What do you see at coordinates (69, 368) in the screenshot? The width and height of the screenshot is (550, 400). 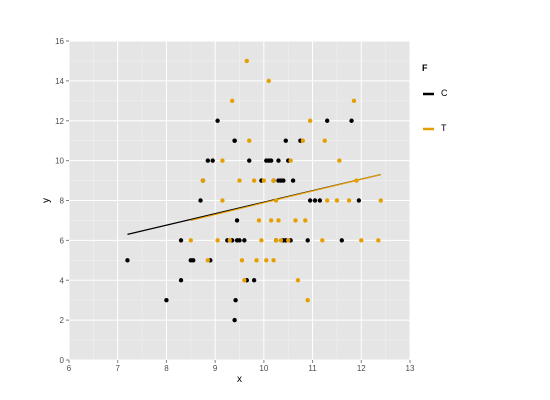 I see `x-tick-label: 6` at bounding box center [69, 368].